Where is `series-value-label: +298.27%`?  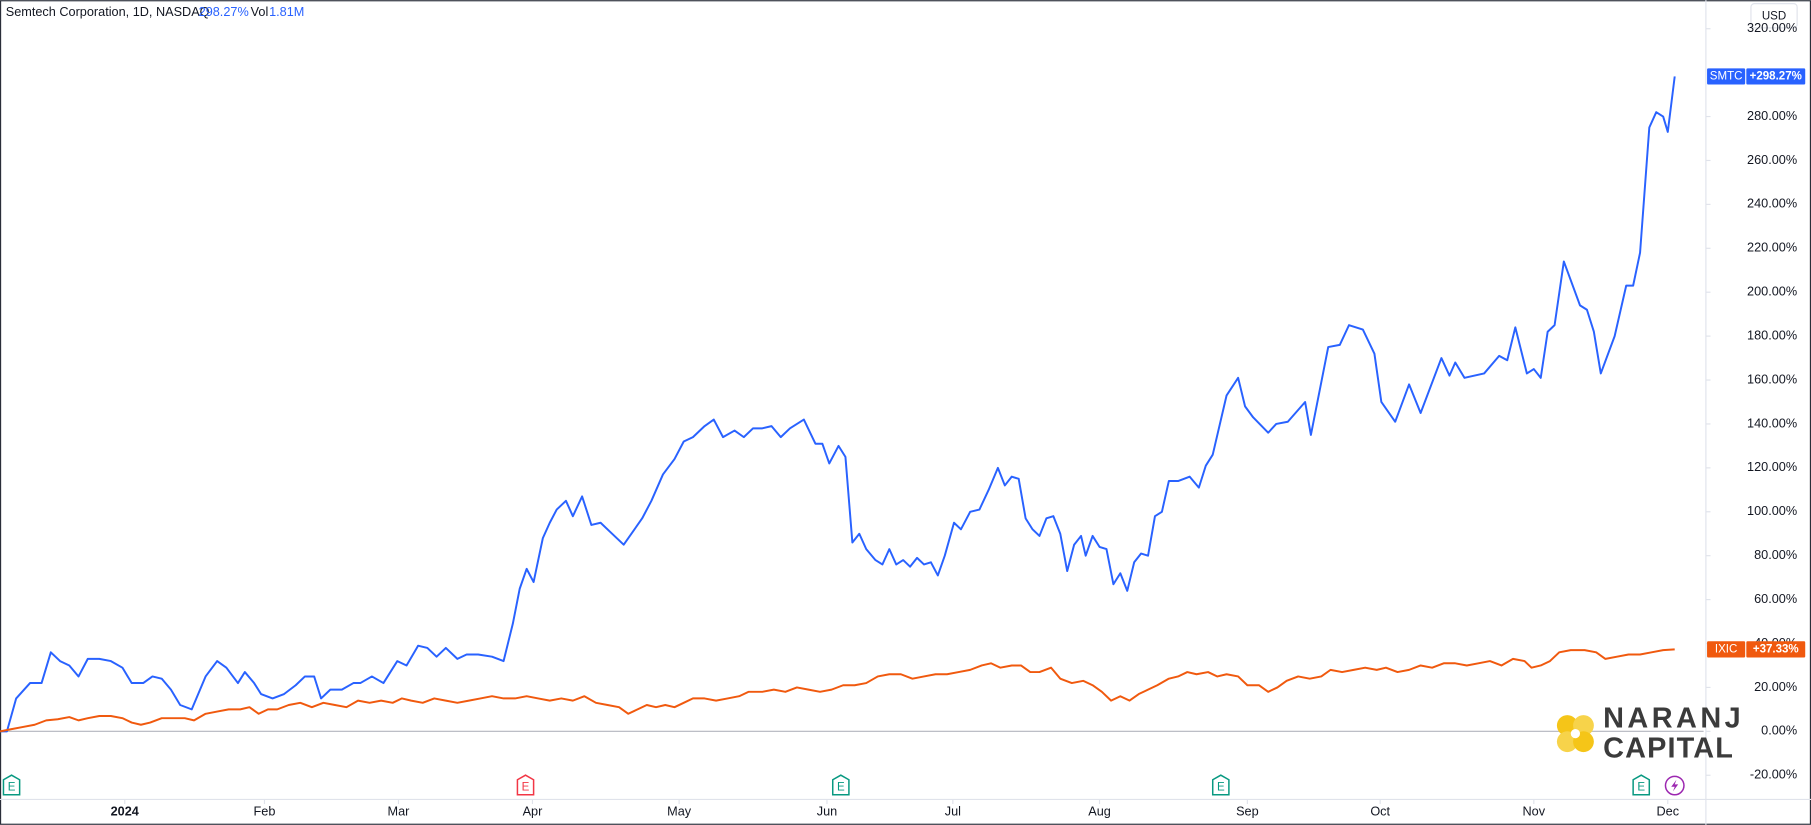 series-value-label: +298.27% is located at coordinates (1776, 76).